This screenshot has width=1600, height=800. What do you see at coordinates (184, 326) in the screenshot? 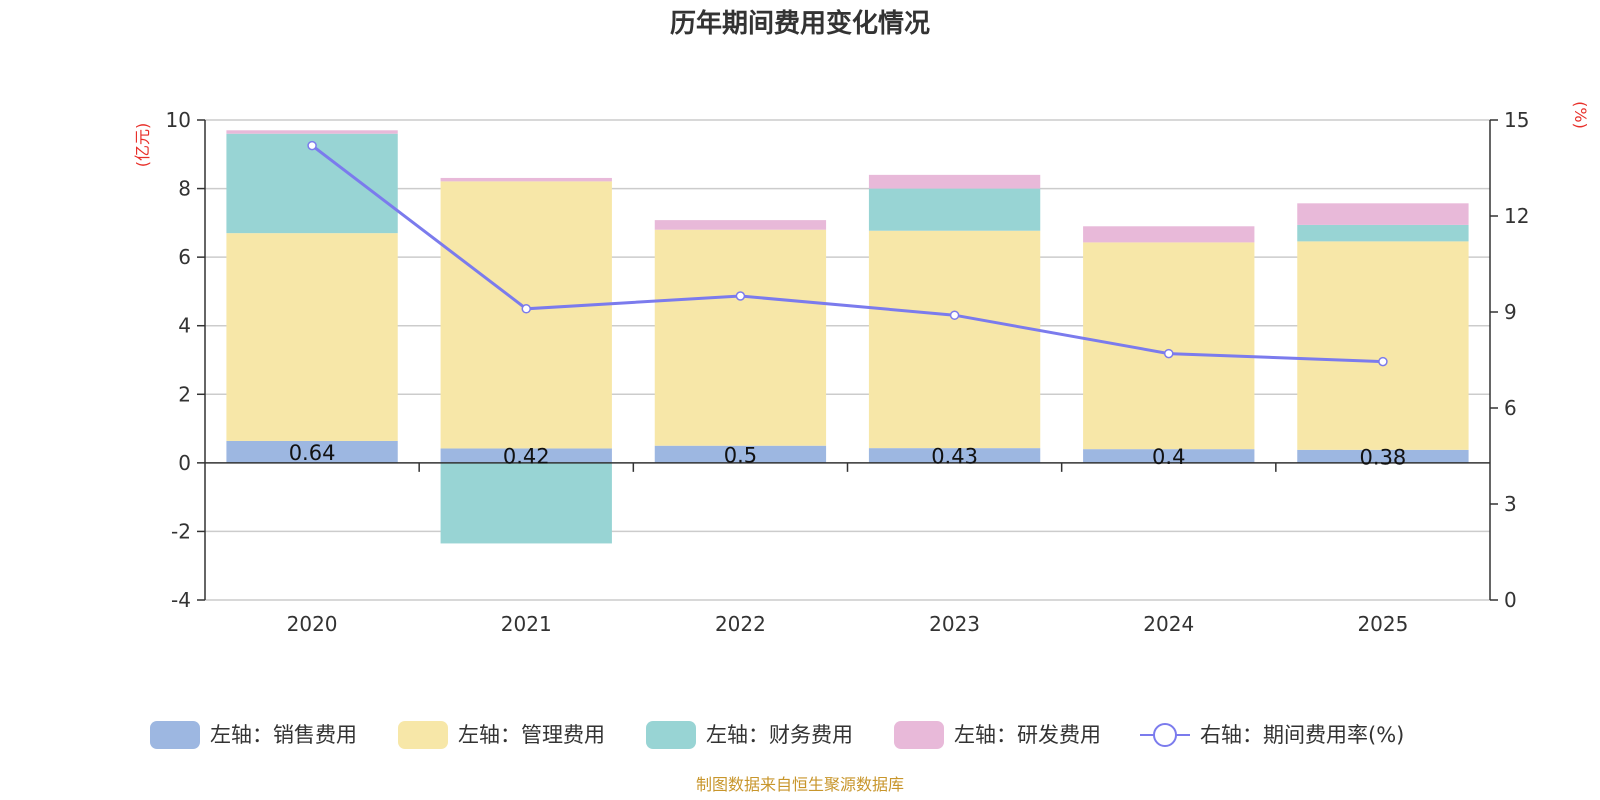
I see `left-axis-tick-label: 4` at bounding box center [184, 326].